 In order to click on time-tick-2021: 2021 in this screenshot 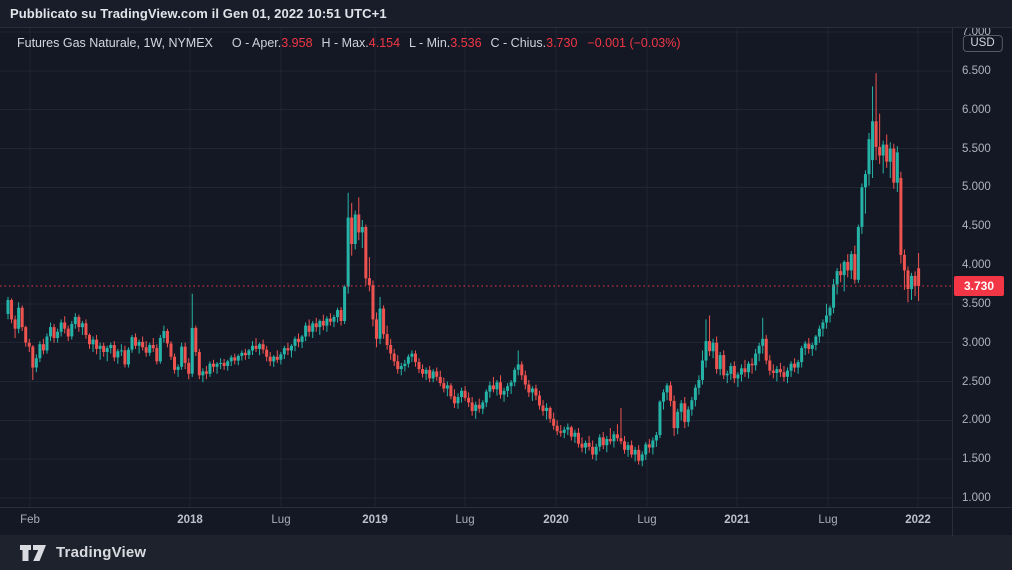, I will do `click(737, 520)`.